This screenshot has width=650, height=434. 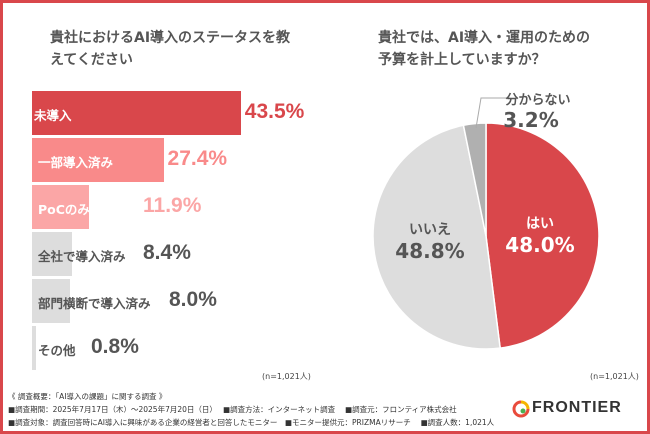 I want to click on pie-label: 分からない, so click(x=537, y=100).